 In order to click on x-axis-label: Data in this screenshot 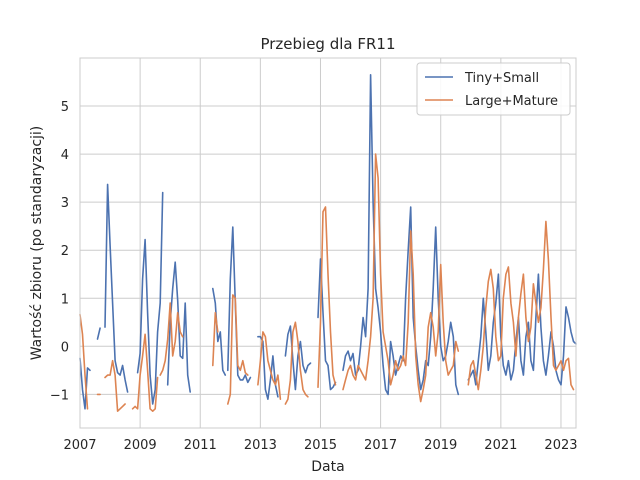, I will do `click(327, 467)`.